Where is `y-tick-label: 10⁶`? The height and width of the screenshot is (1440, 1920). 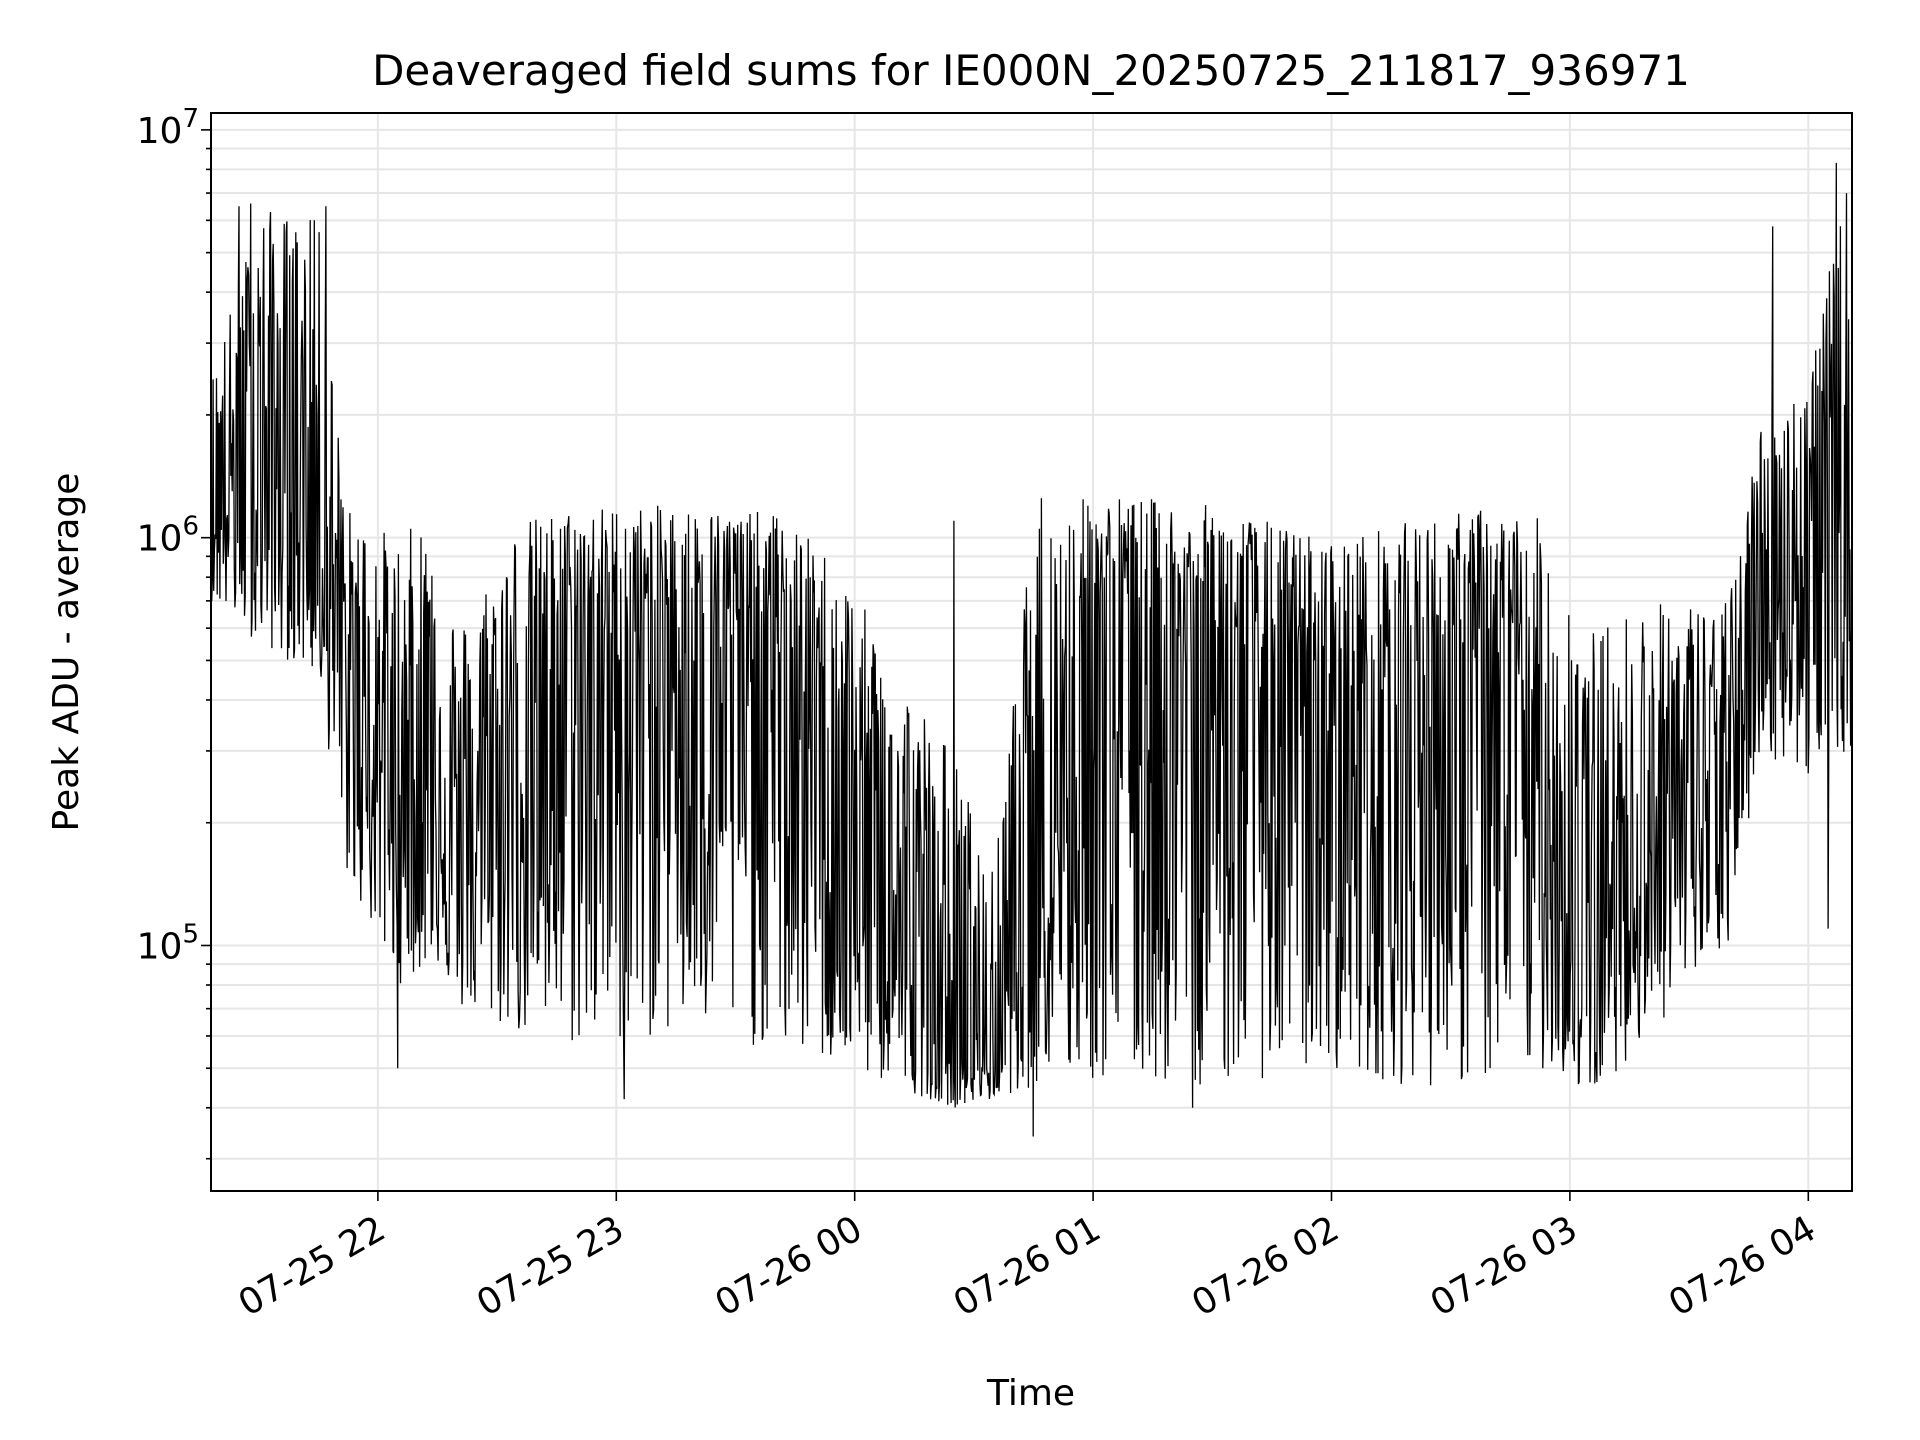
y-tick-label: 10⁶ is located at coordinates (168, 536).